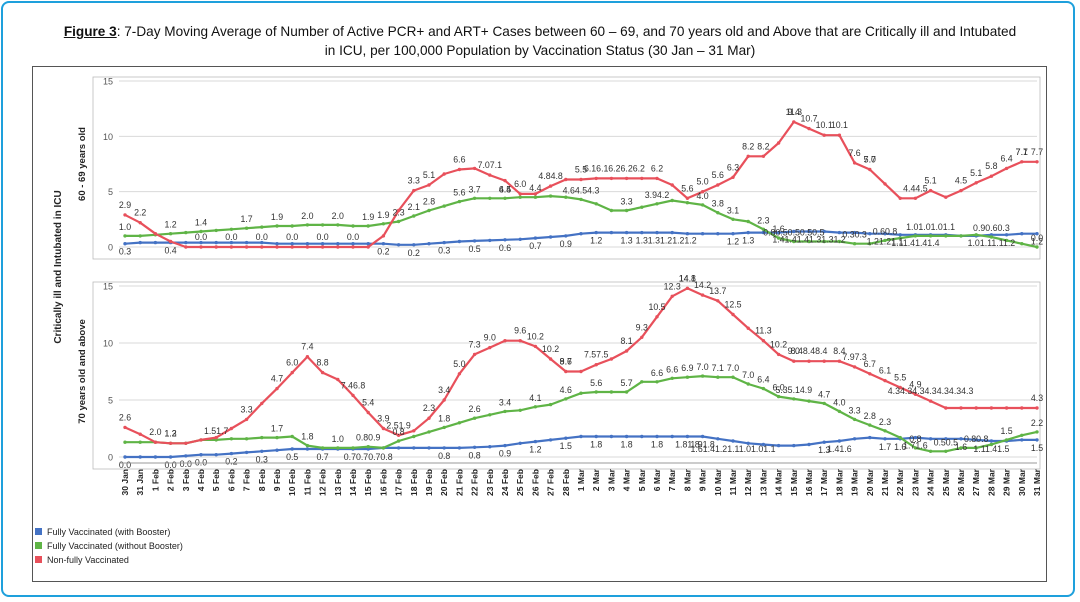 This screenshot has width=1080, height=602. Describe the element at coordinates (170, 251) in the screenshot. I see `data-label: 0.4` at that location.